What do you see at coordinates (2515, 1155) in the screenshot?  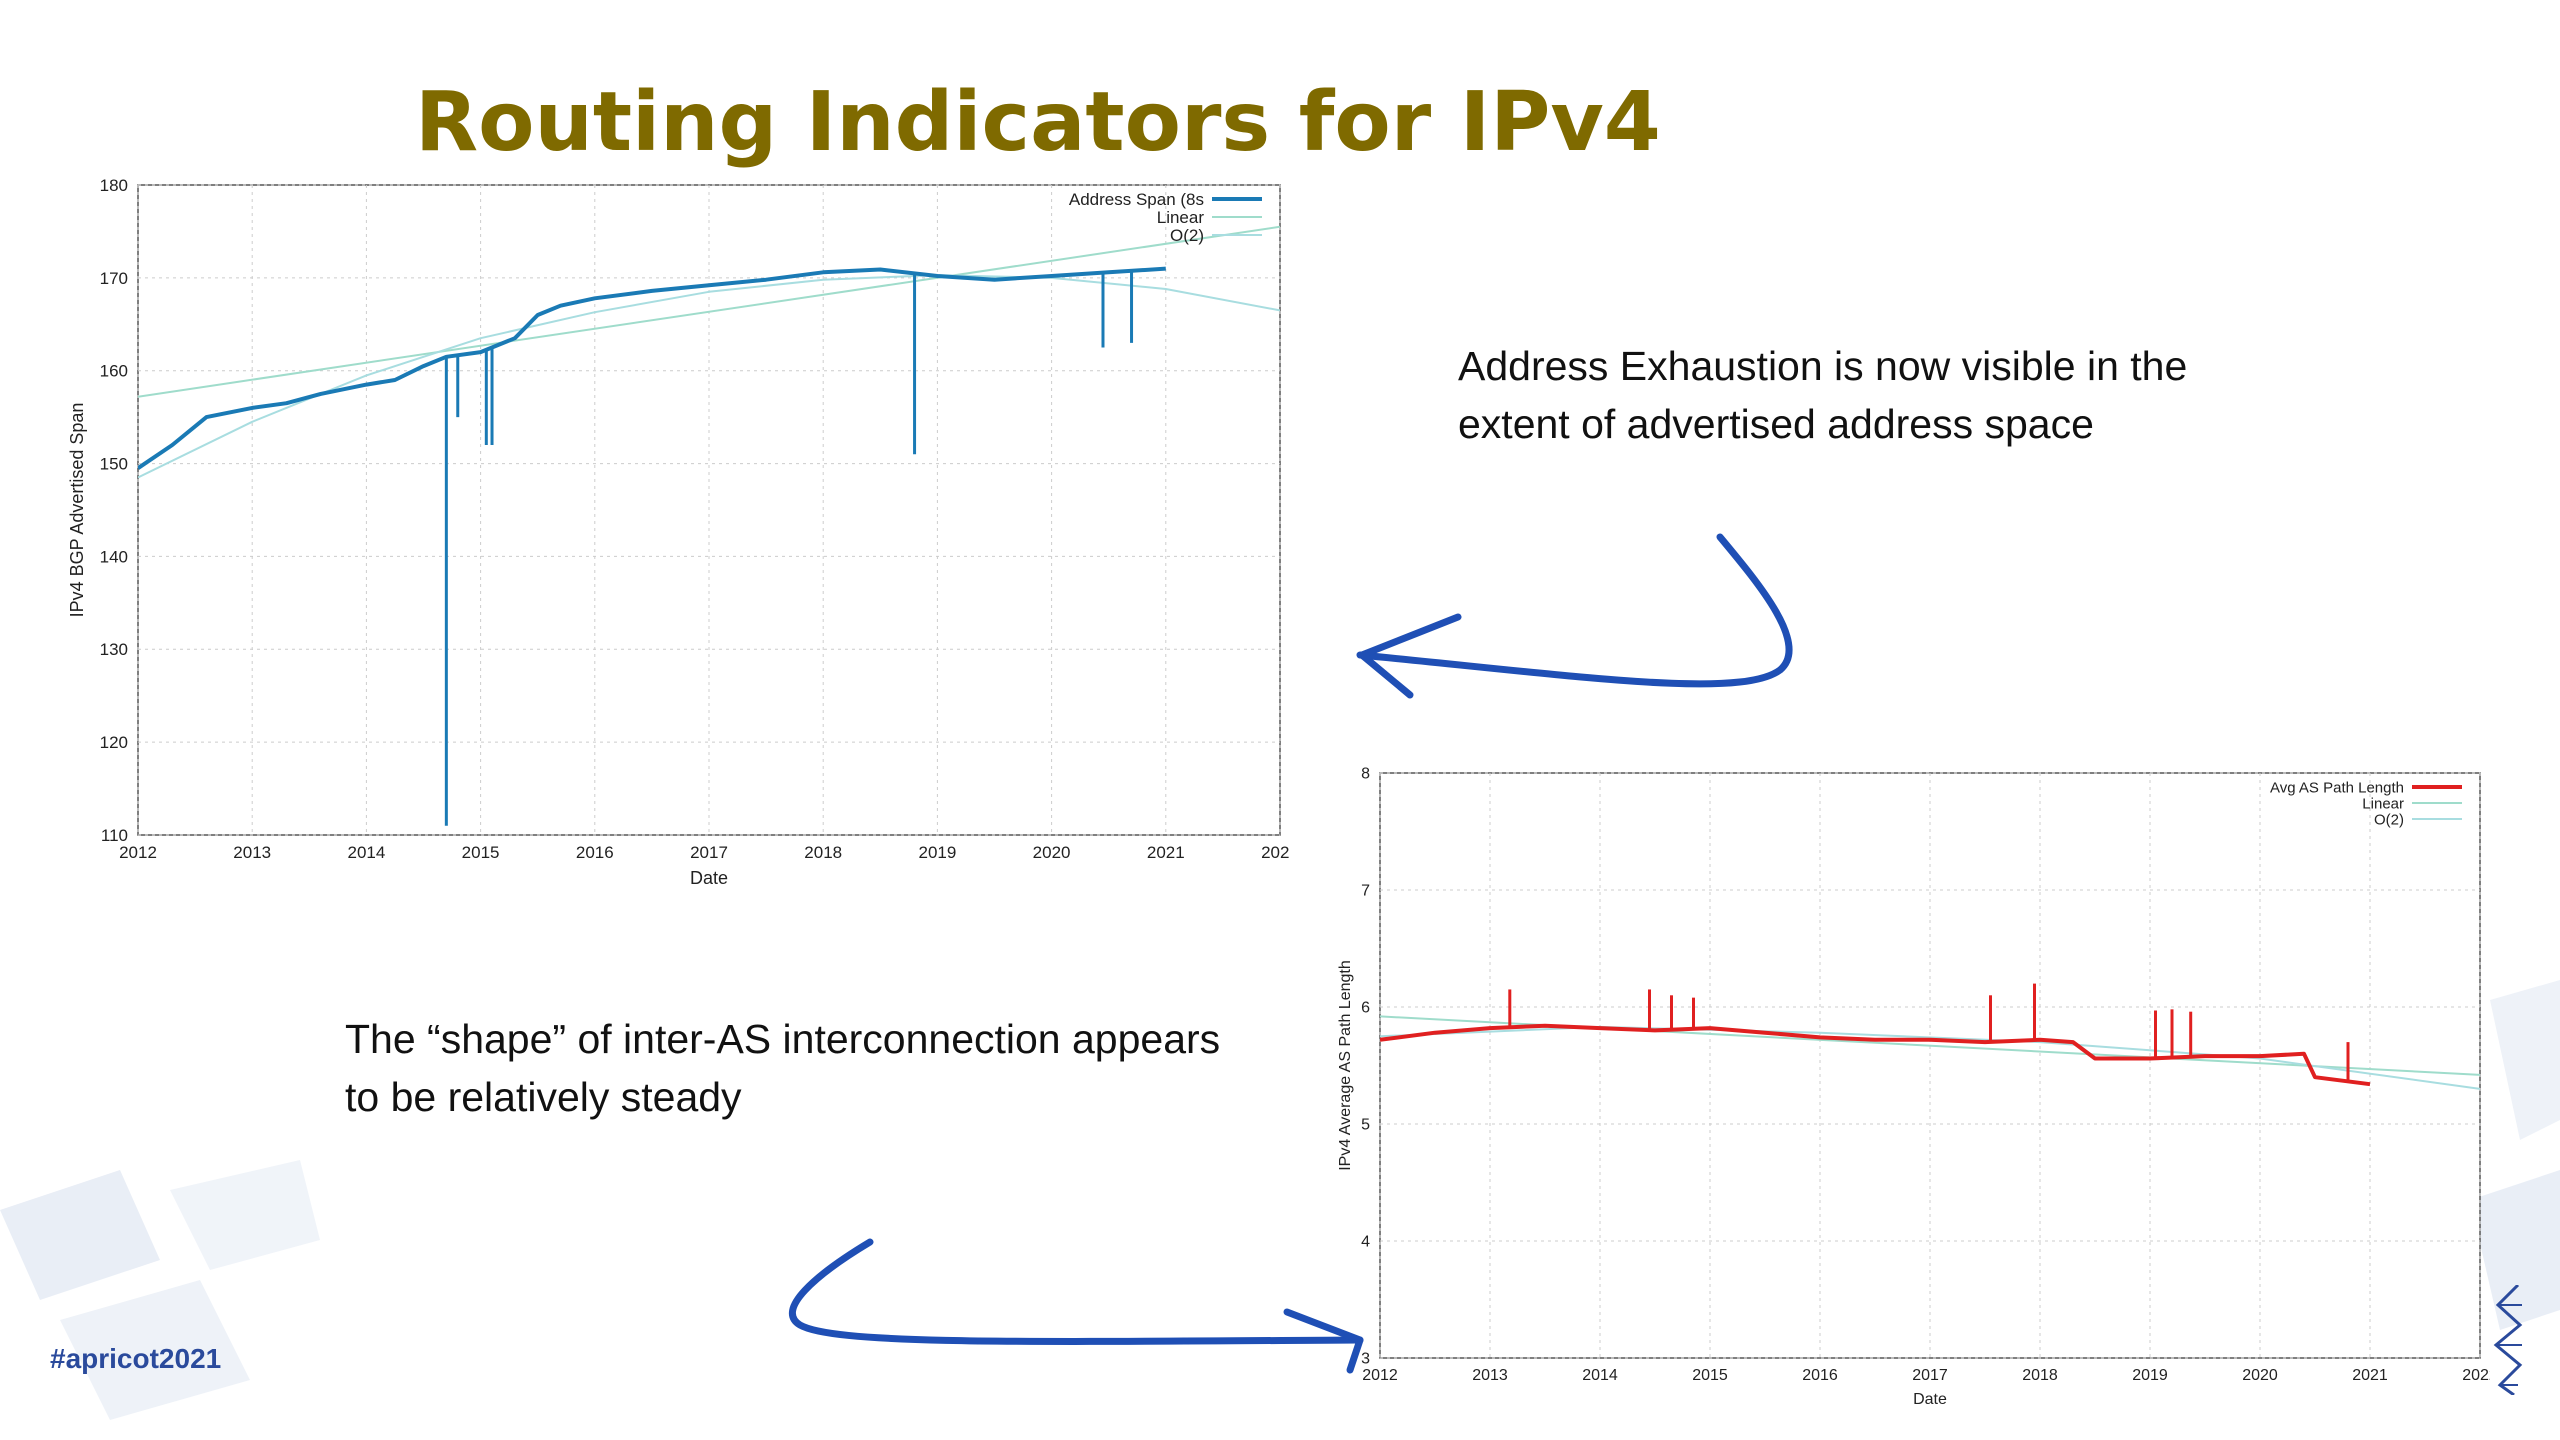 I see `background-watermark-right` at bounding box center [2515, 1155].